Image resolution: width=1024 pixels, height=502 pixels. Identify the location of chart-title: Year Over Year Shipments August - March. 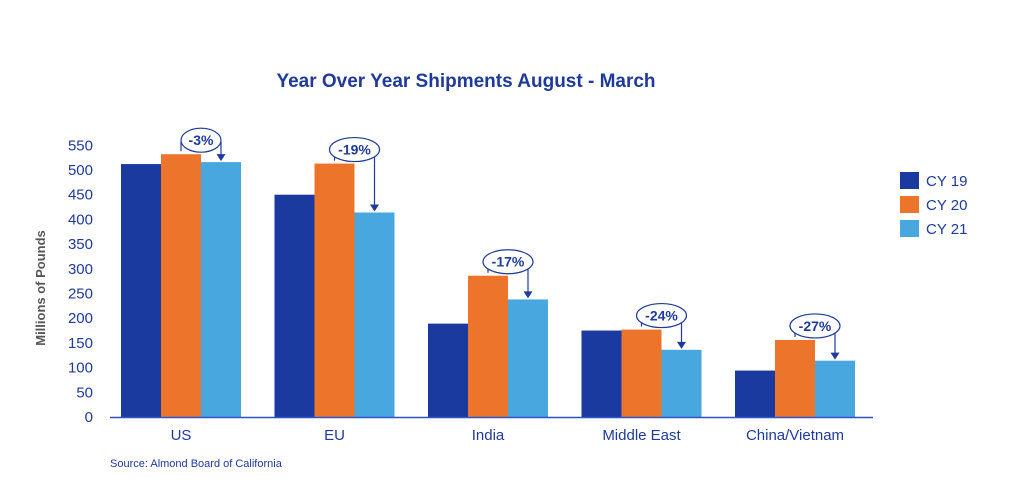
(465, 81).